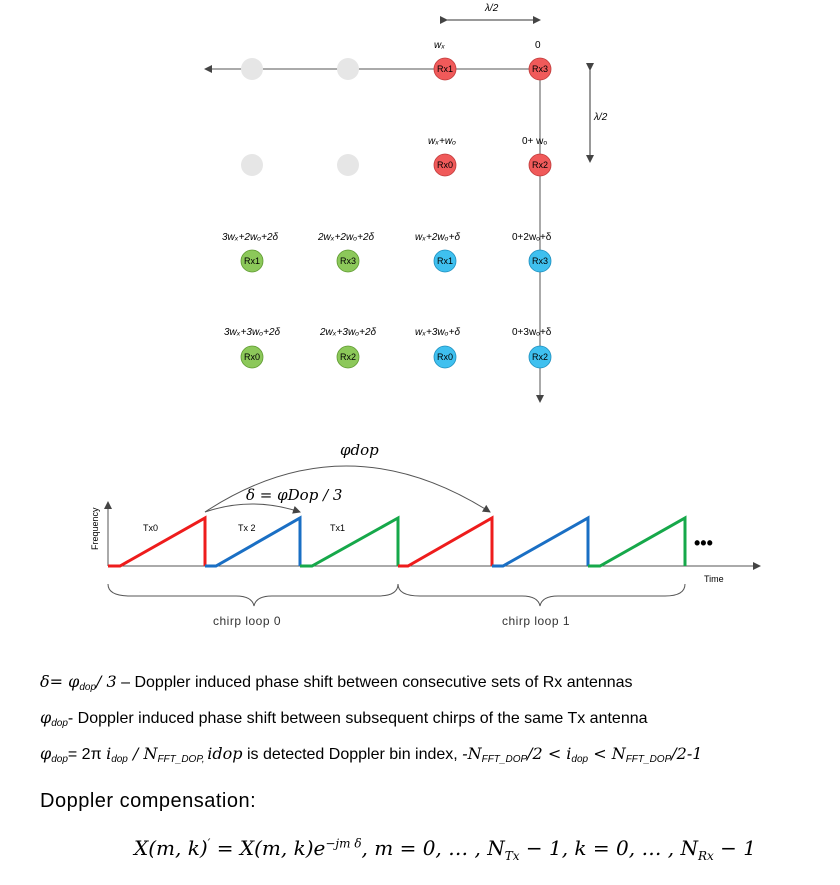 Image resolution: width=840 pixels, height=885 pixels. I want to click on phase-label: 0, so click(538, 45).